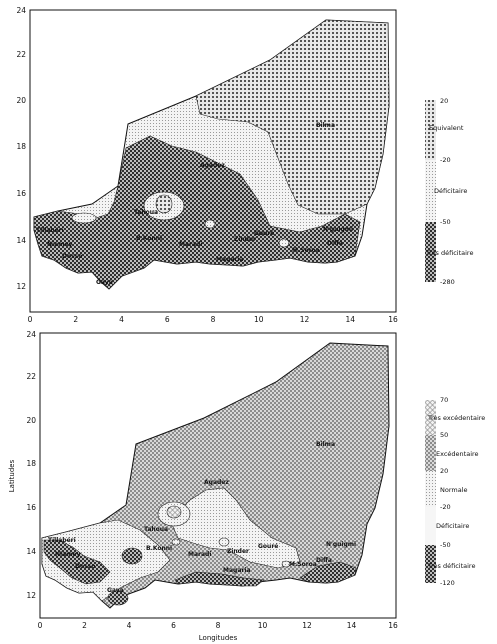 Image resolution: width=497 pixels, height=644 pixels. I want to click on map2-y-tick: 24, so click(31, 334).